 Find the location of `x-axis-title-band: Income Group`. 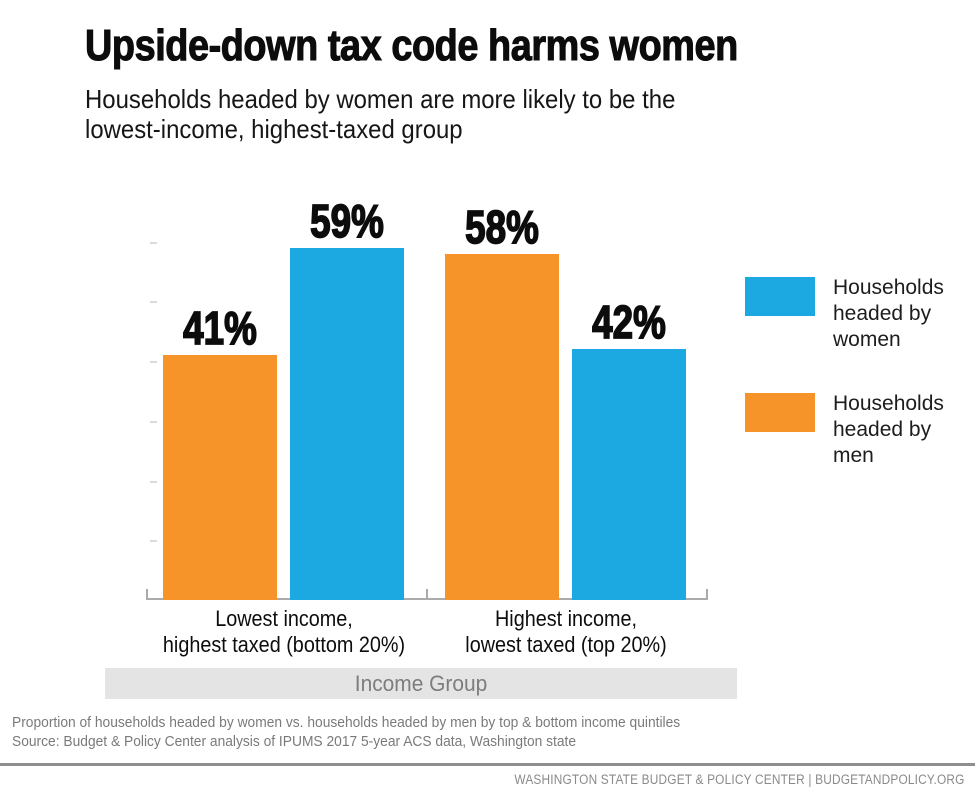

x-axis-title-band: Income Group is located at coordinates (421, 683).